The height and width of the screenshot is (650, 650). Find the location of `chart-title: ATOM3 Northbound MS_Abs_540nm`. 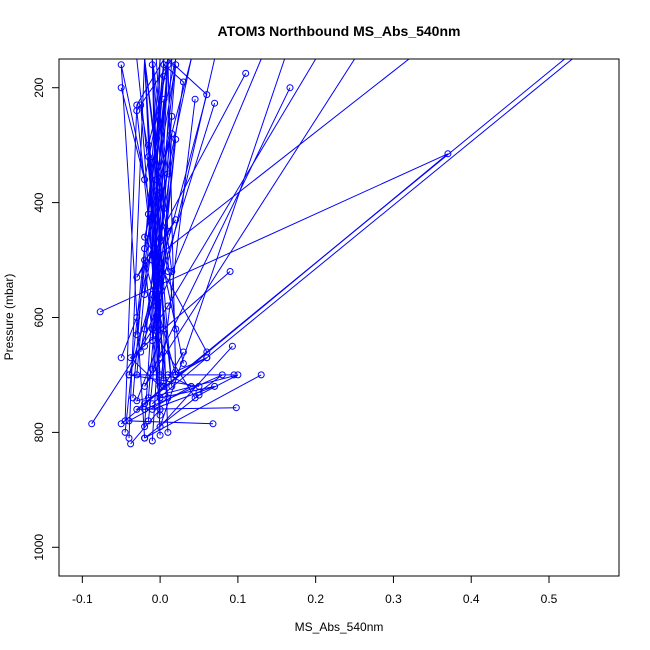

chart-title: ATOM3 Northbound MS_Abs_540nm is located at coordinates (339, 31).